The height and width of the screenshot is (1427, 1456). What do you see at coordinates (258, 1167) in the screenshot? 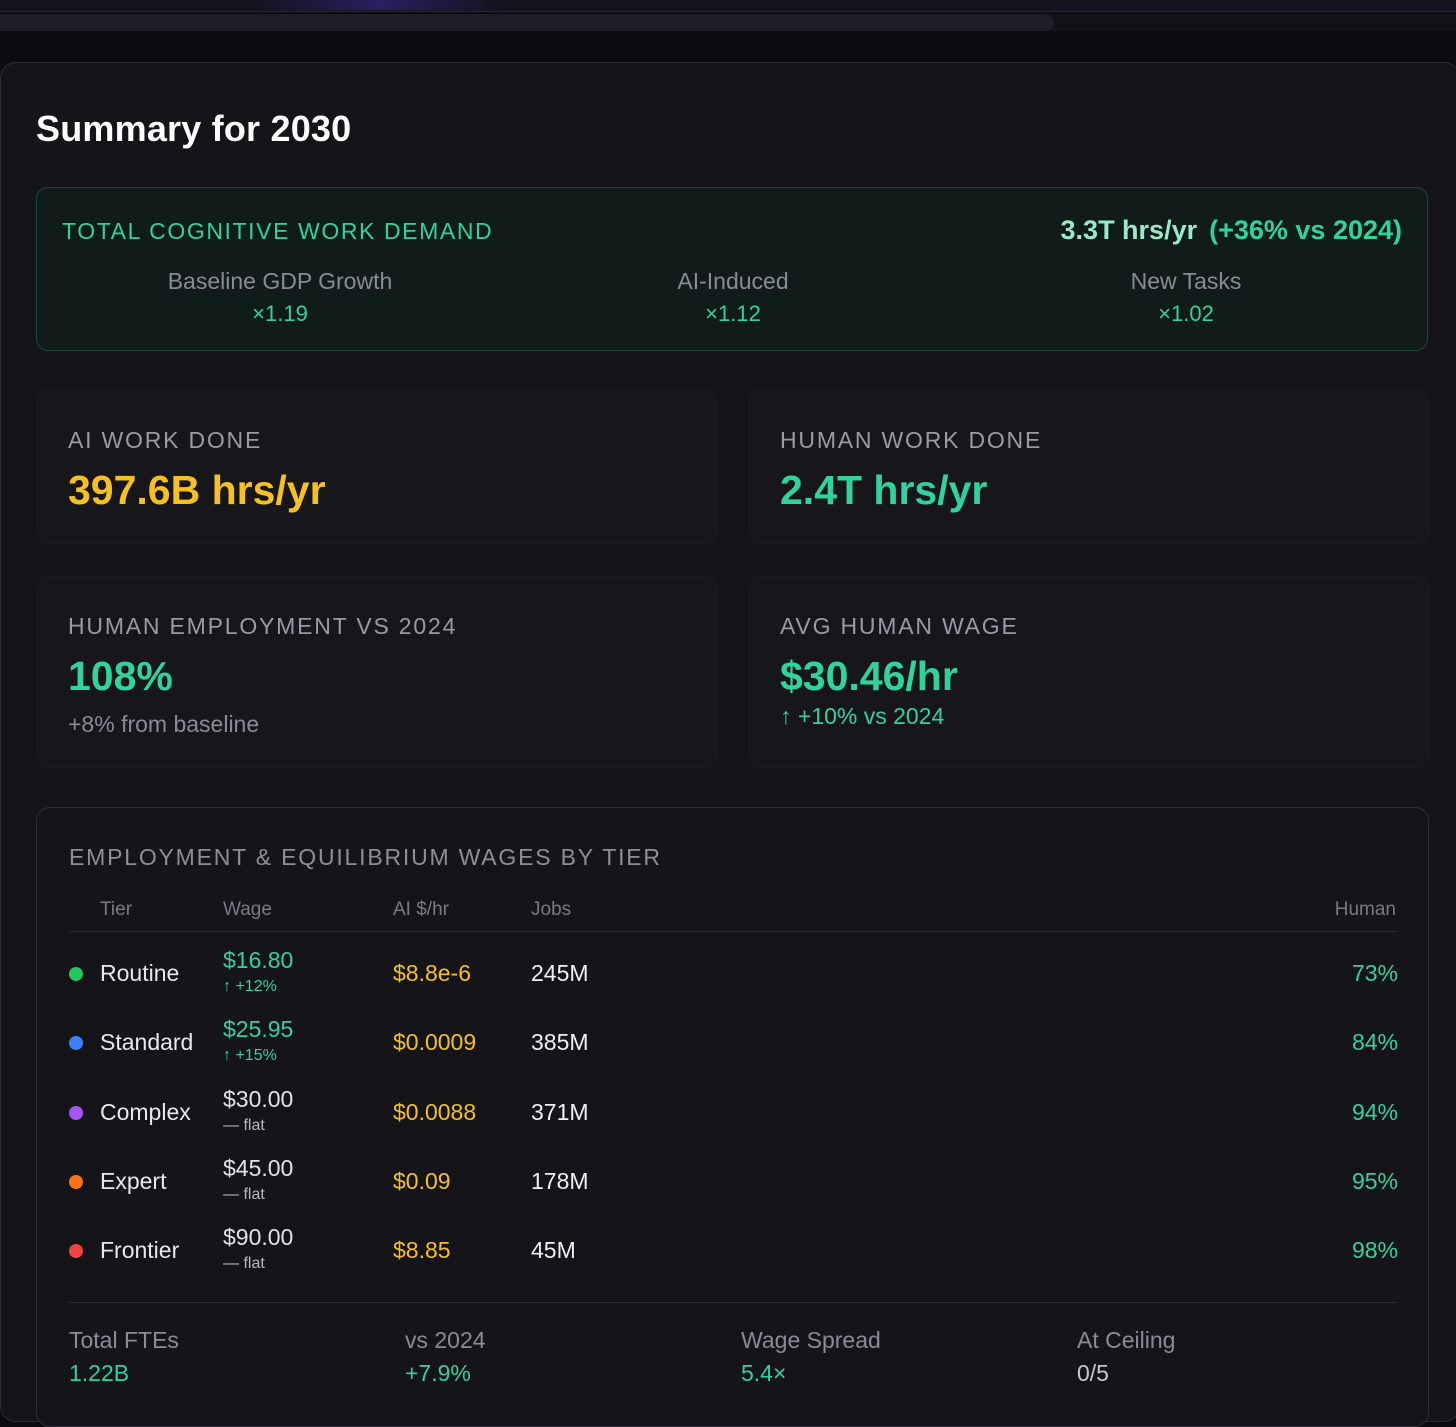
I see `tier-wage: $45.00` at bounding box center [258, 1167].